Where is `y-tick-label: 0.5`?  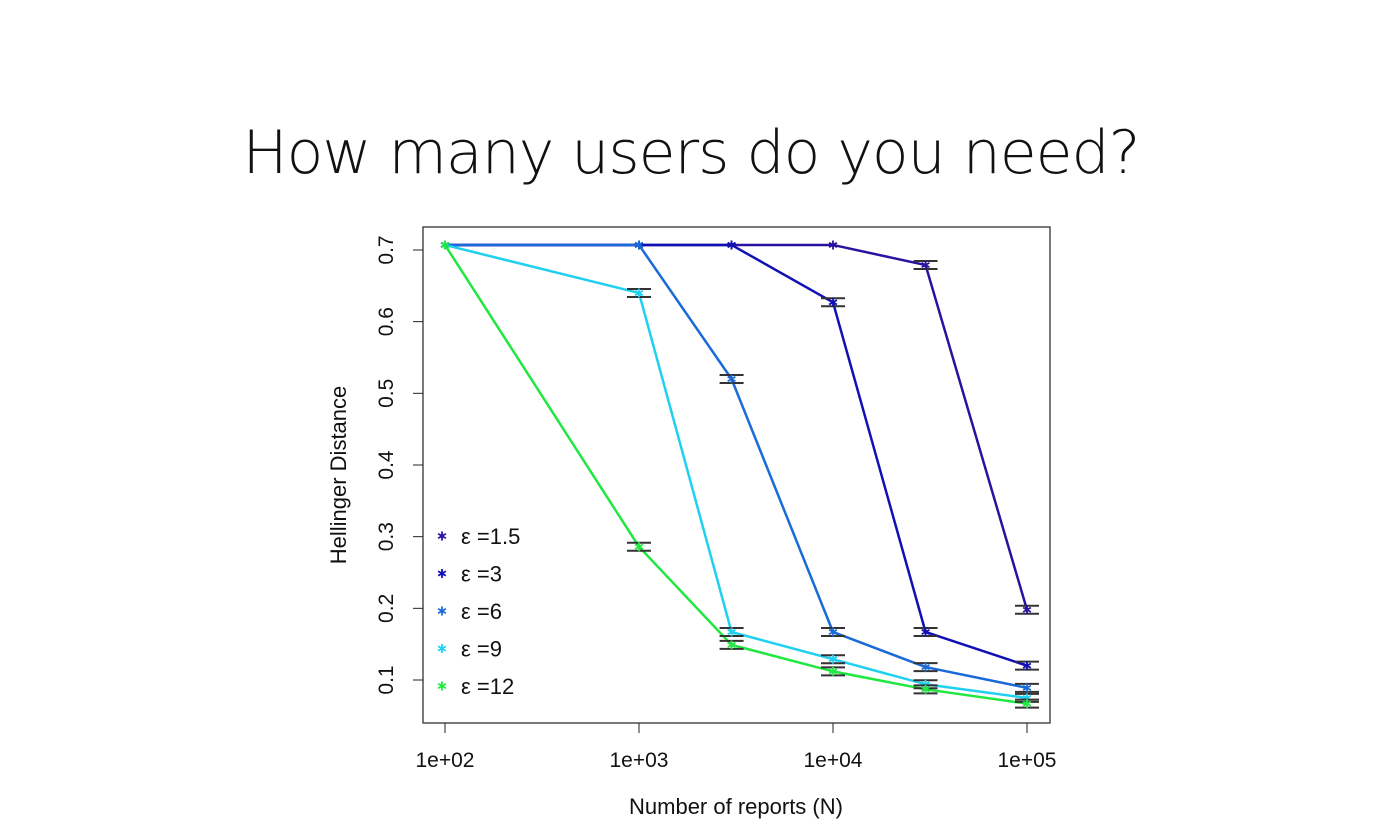
y-tick-label: 0.5 is located at coordinates (386, 393).